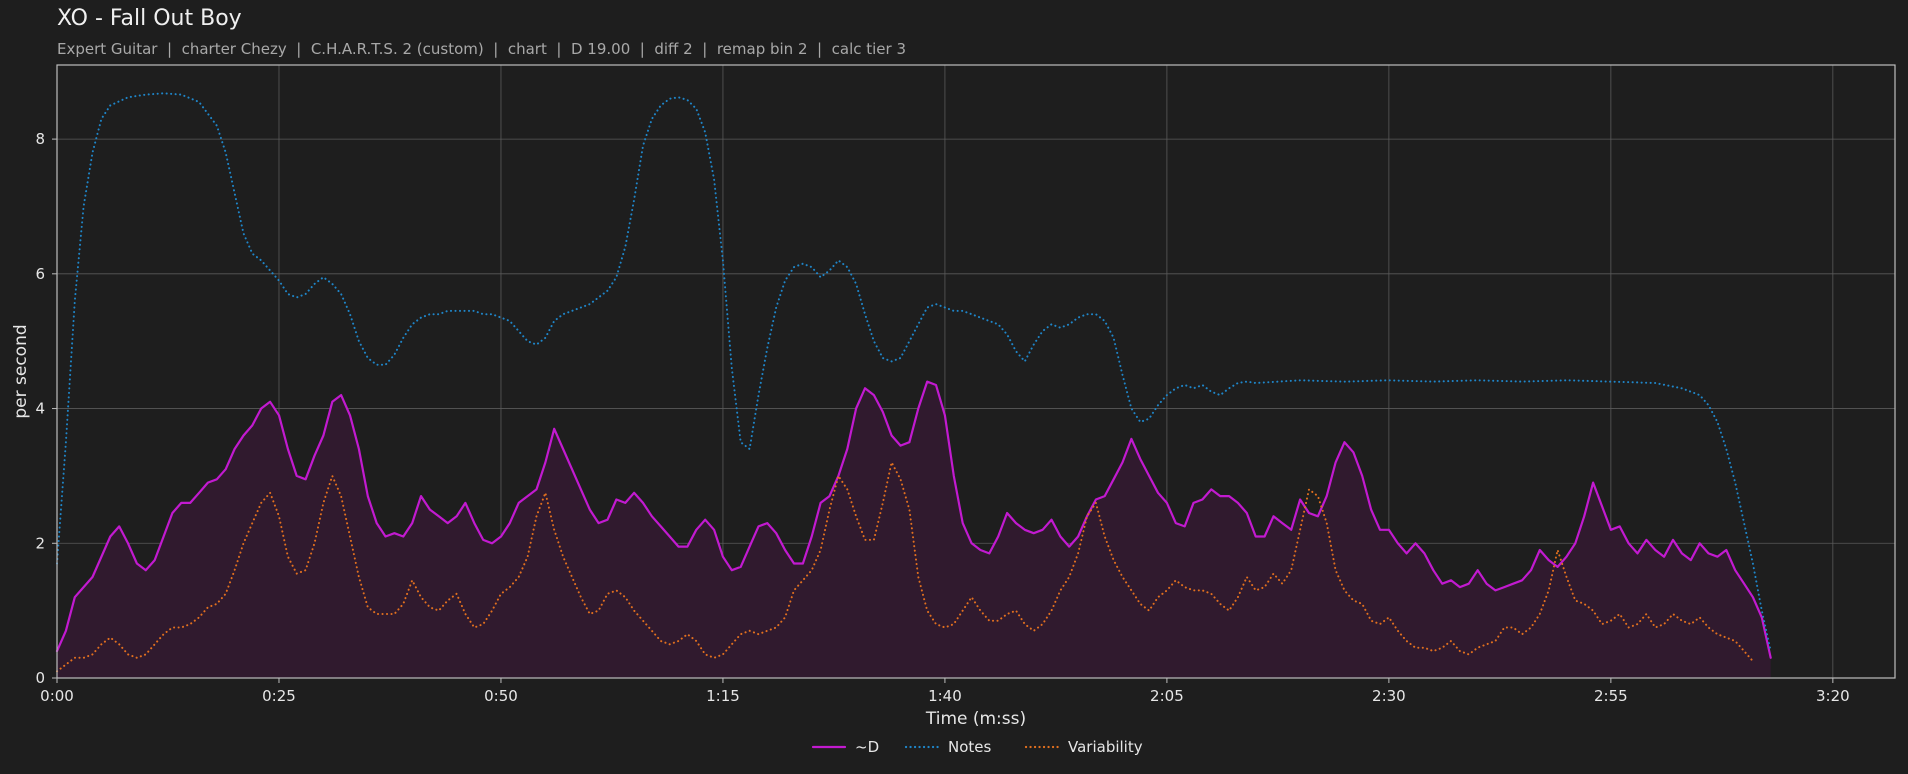 The height and width of the screenshot is (774, 1908). What do you see at coordinates (279, 696) in the screenshot?
I see `x-tick-label: 0:25` at bounding box center [279, 696].